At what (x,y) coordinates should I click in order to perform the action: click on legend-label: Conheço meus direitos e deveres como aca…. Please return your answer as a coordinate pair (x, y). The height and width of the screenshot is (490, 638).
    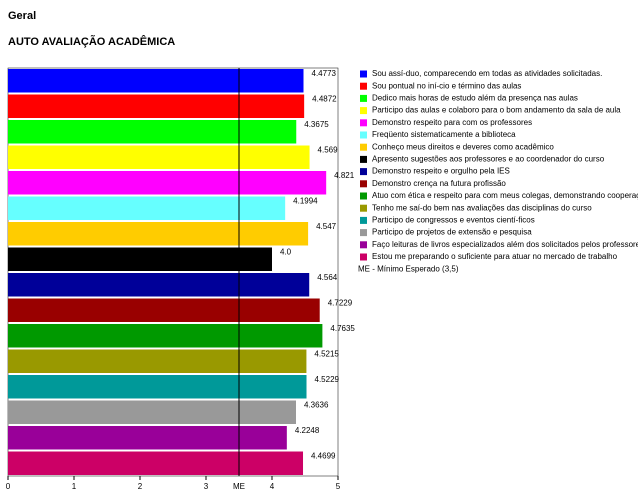
    Looking at the image, I should click on (463, 146).